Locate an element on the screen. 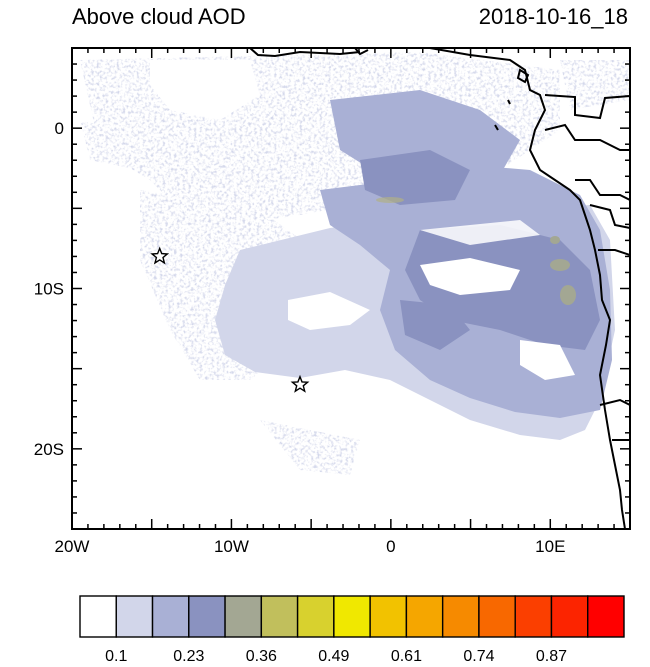  colorbar-label: 0.1 is located at coordinates (116, 656).